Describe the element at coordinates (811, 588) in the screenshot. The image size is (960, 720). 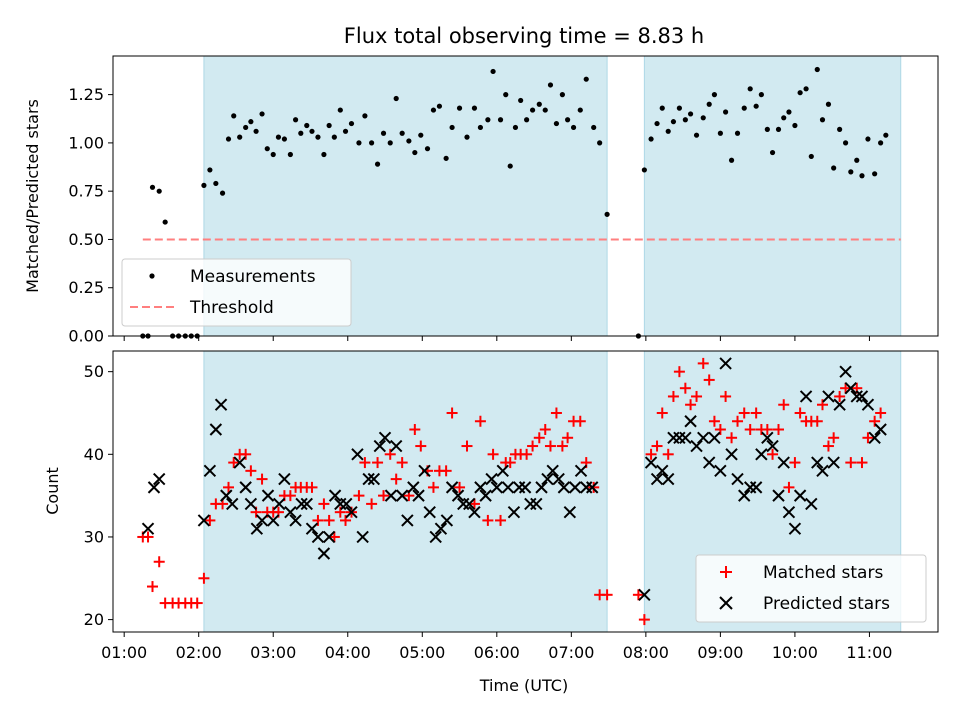
I see `count-legend-box` at that location.